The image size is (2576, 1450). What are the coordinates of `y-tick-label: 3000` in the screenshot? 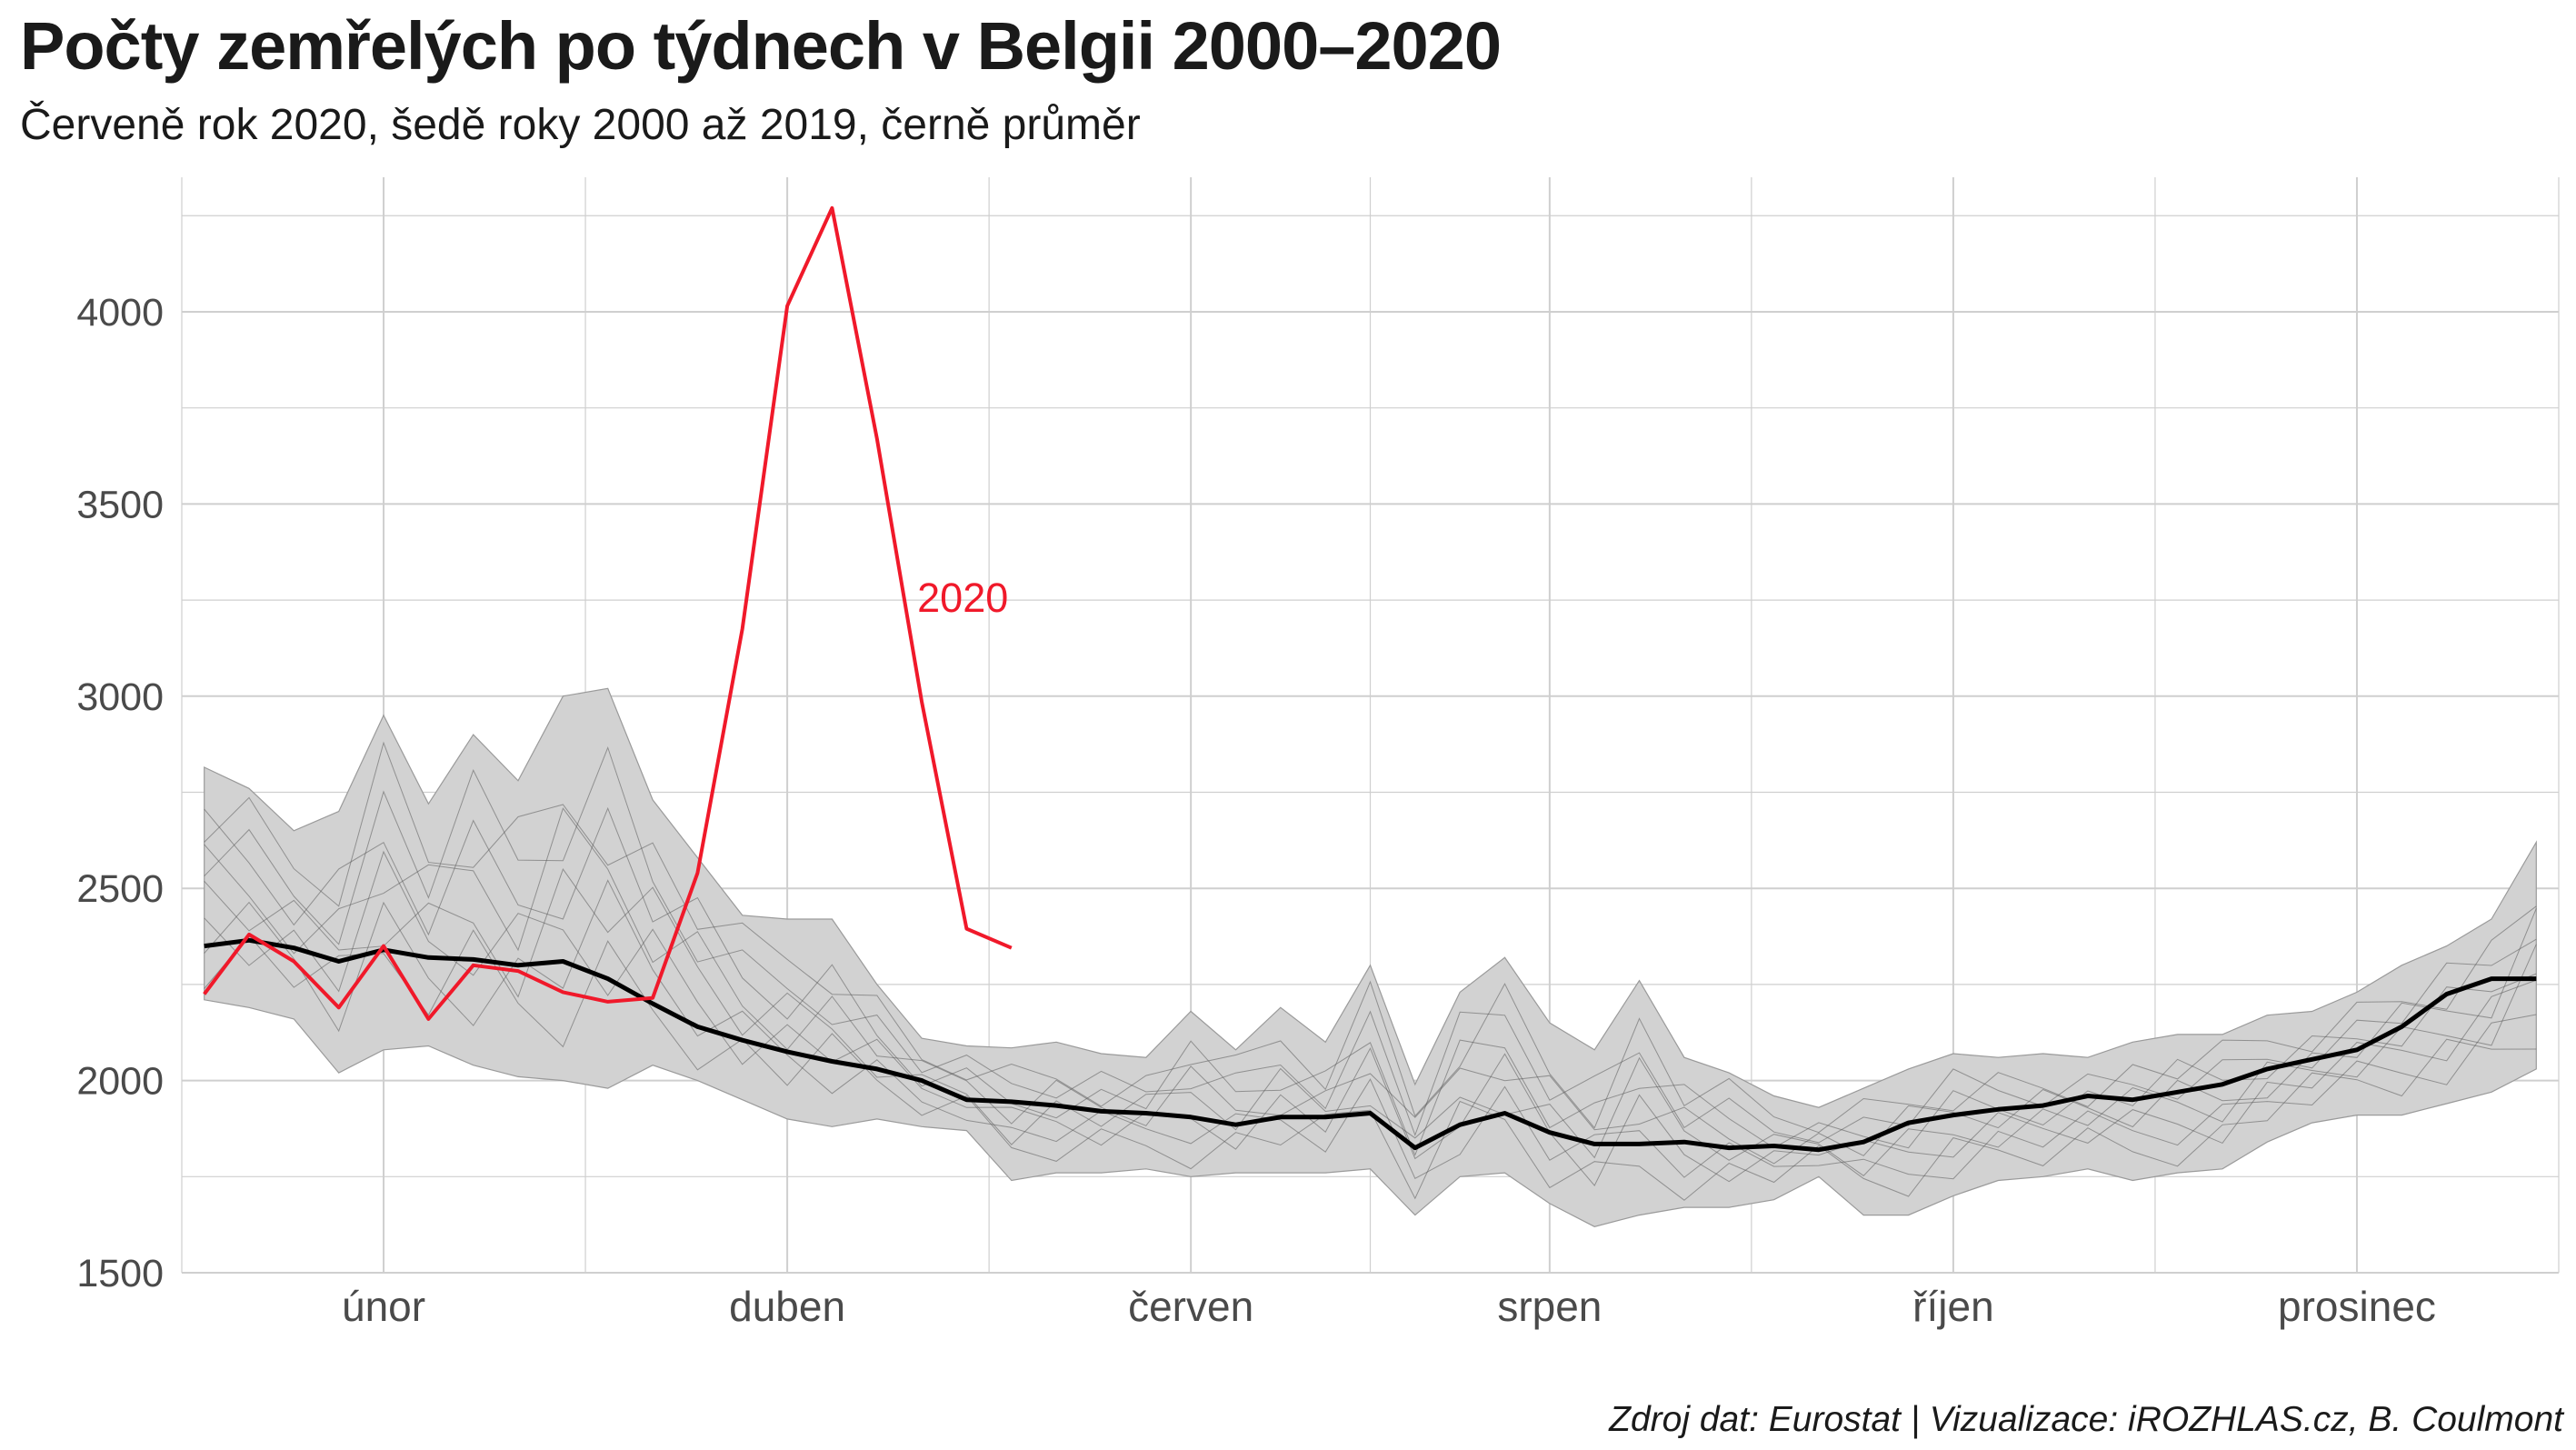 It's located at (120, 697).